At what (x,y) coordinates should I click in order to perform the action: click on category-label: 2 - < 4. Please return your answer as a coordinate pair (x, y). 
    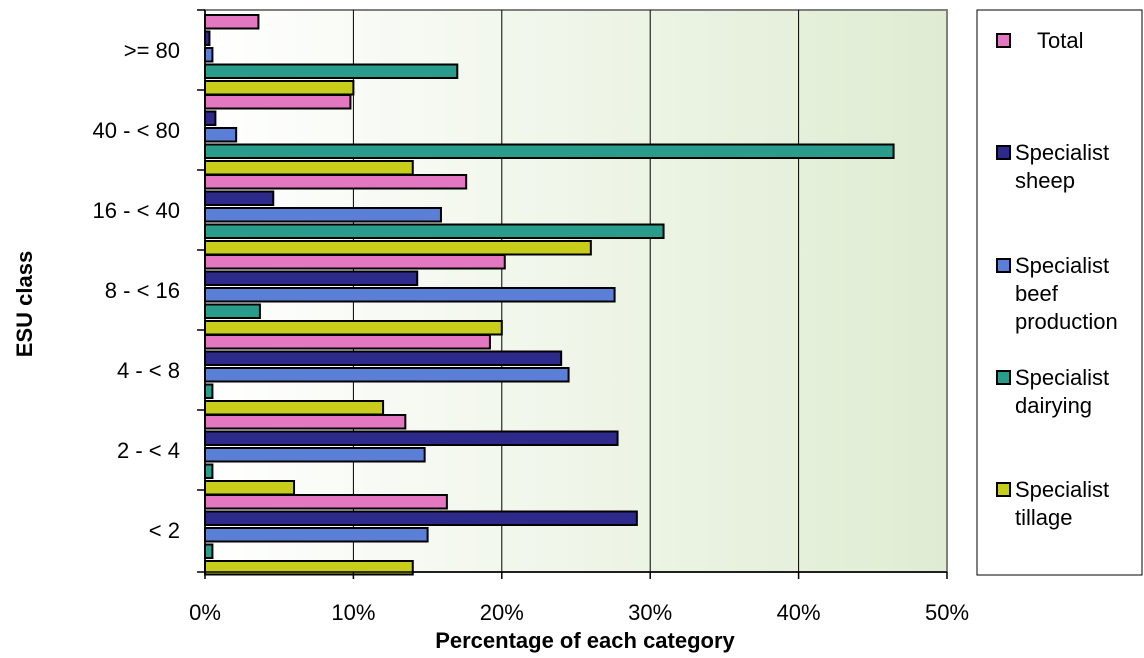
    Looking at the image, I should click on (148, 450).